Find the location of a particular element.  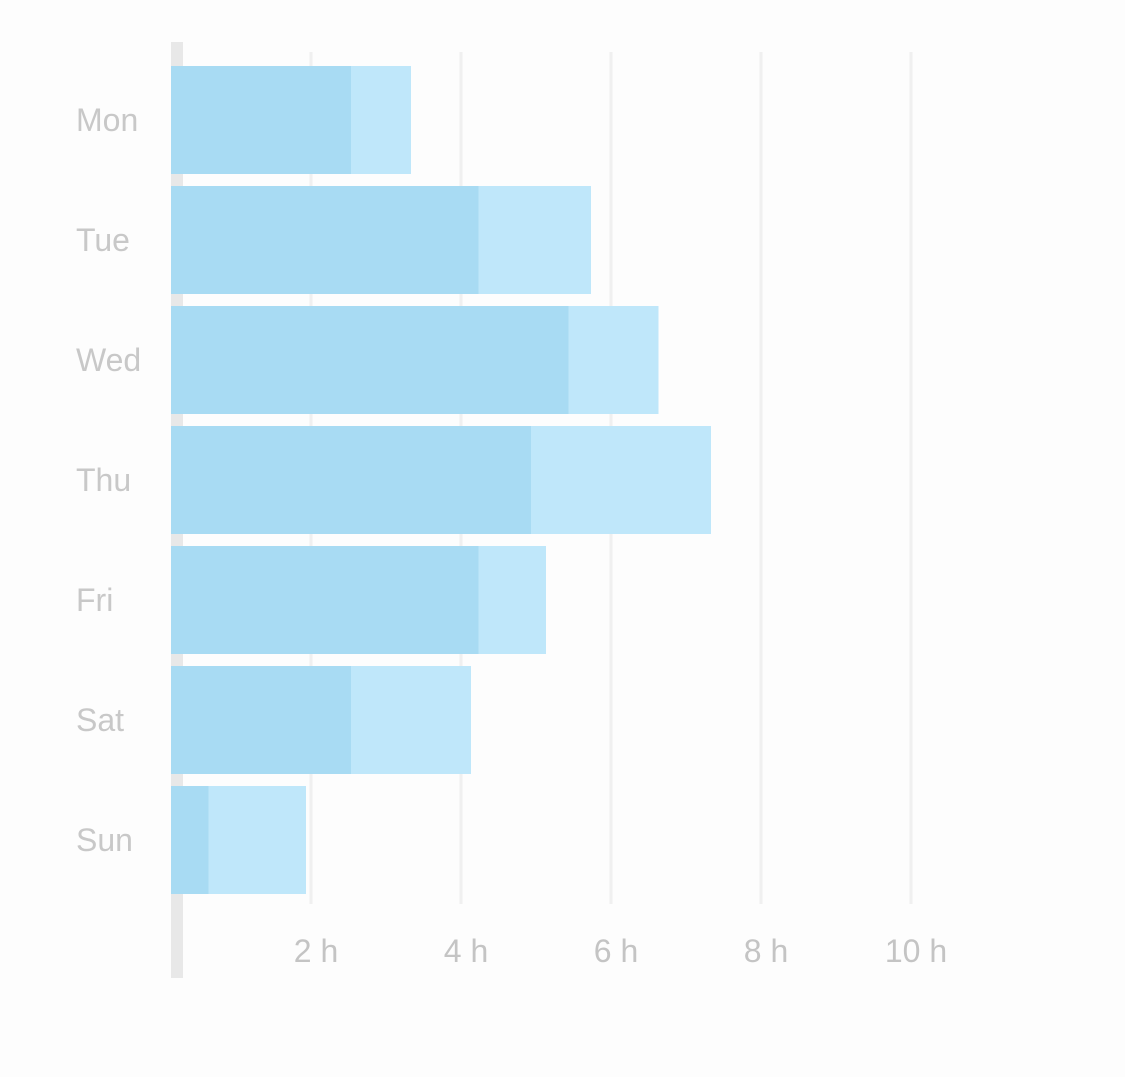

category-label-thu: Thu is located at coordinates (103, 480).